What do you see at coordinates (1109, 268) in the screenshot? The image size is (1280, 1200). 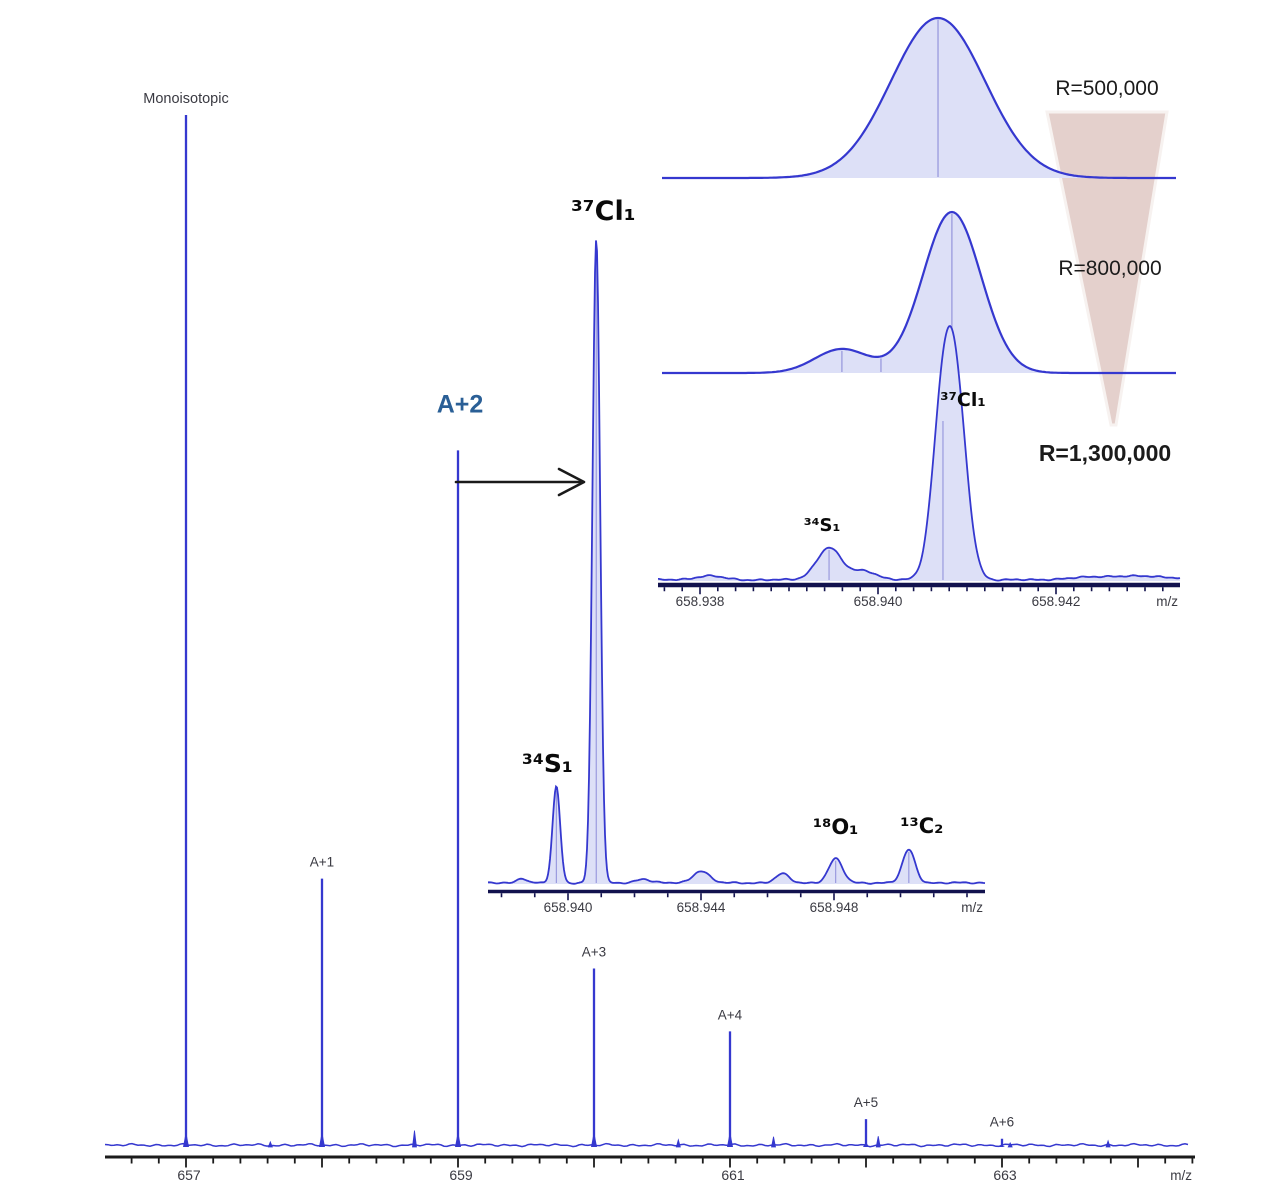 I see `r800k-label: R=800,000` at bounding box center [1109, 268].